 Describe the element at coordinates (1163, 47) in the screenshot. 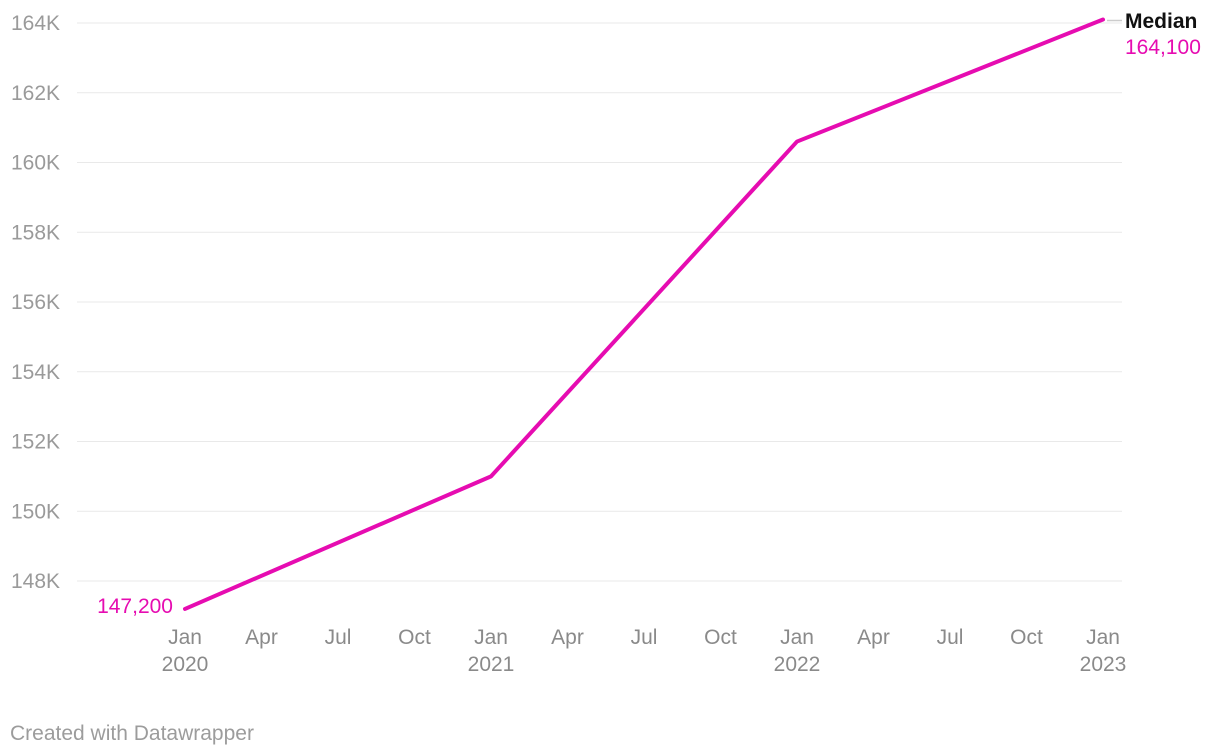

I see `end-value-label: 164,100` at that location.